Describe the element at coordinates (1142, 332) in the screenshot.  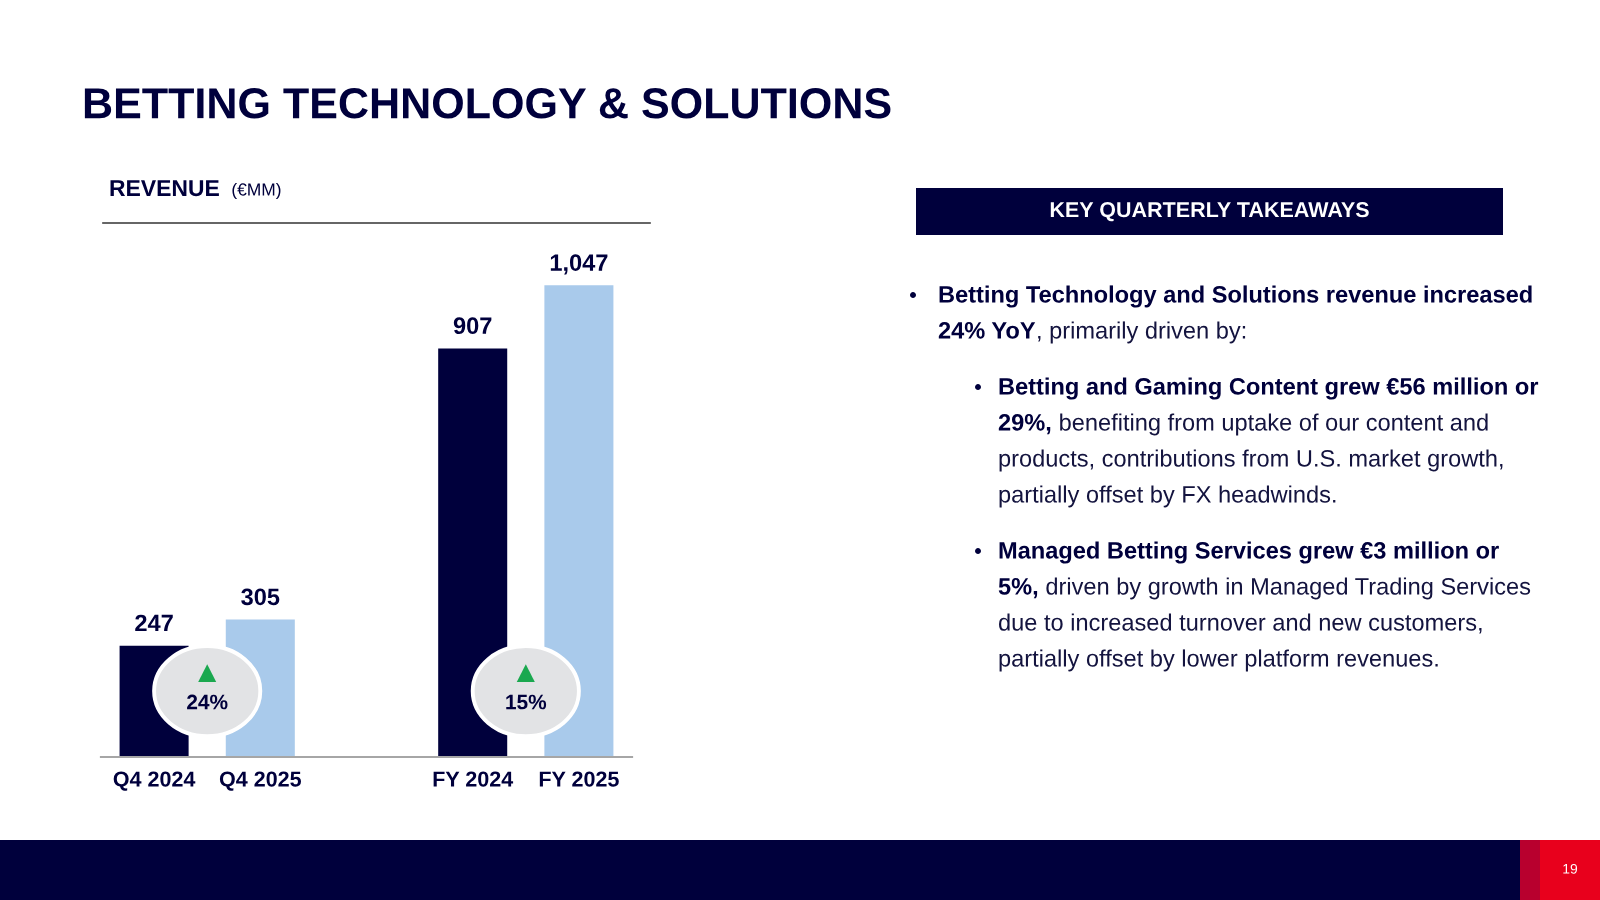
I see `text: , primarily driven by:` at that location.